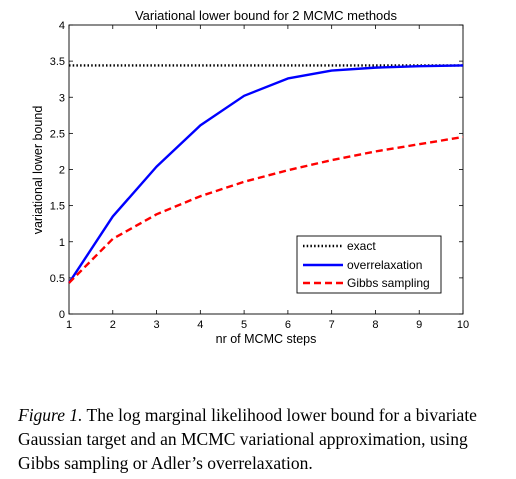  Describe the element at coordinates (62, 26) in the screenshot. I see `y-tick-label: 4` at that location.